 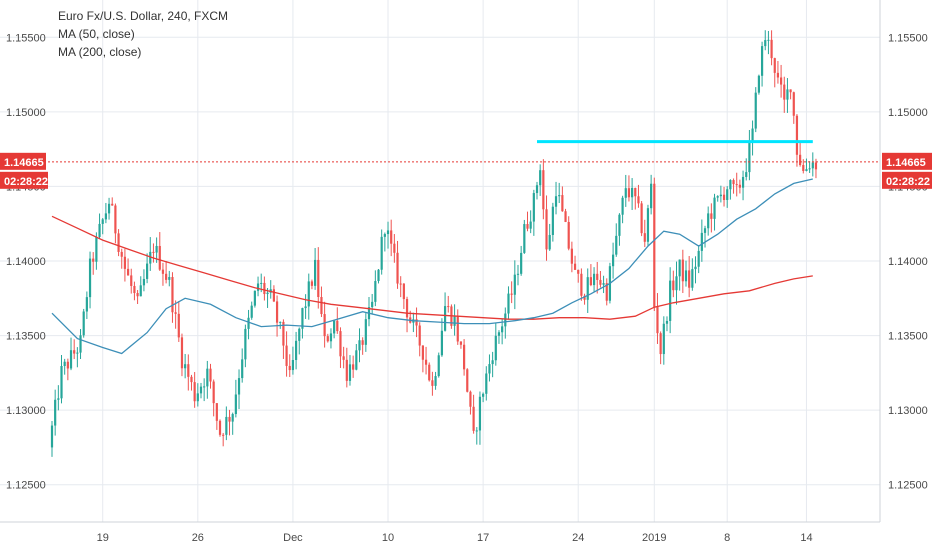 What do you see at coordinates (24, 163) in the screenshot?
I see `price-tag-left-text: 1.14665` at bounding box center [24, 163].